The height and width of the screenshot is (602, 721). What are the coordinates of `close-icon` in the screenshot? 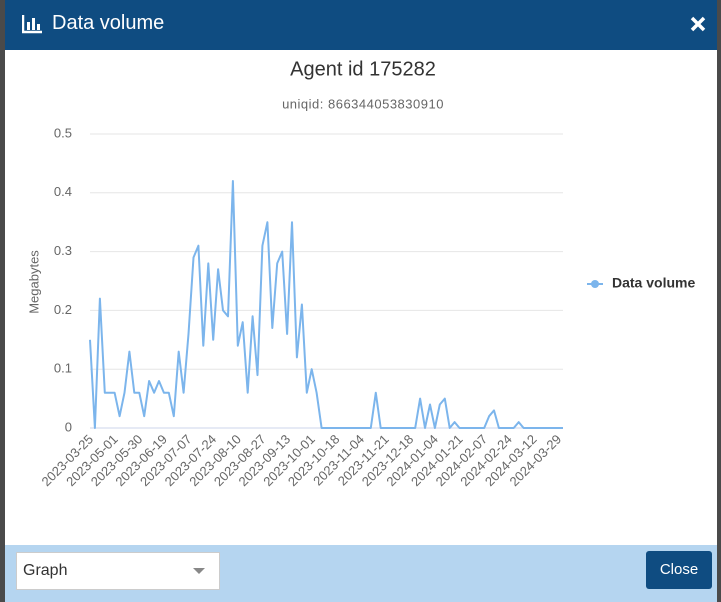 It's located at (698, 24).